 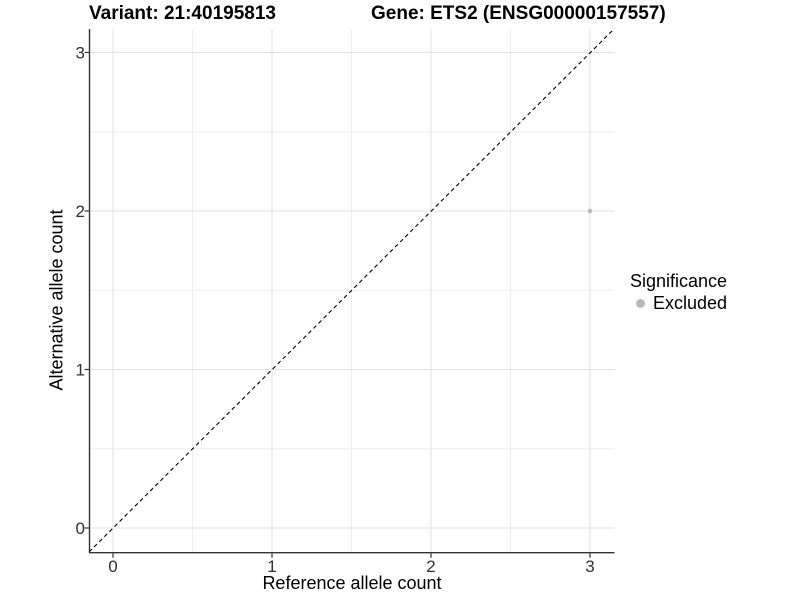 I want to click on y-axis-title: Alternative allele count, so click(x=56, y=300).